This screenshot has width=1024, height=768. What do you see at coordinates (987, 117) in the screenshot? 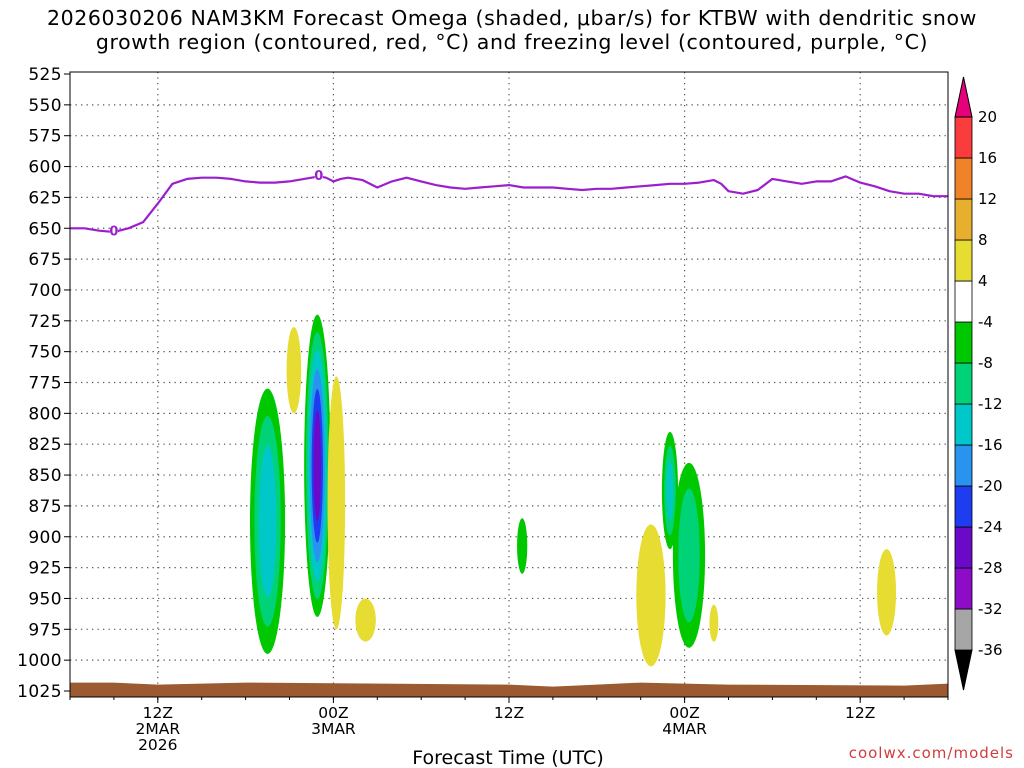
I see `colorbar-label-20: 20` at bounding box center [987, 117].